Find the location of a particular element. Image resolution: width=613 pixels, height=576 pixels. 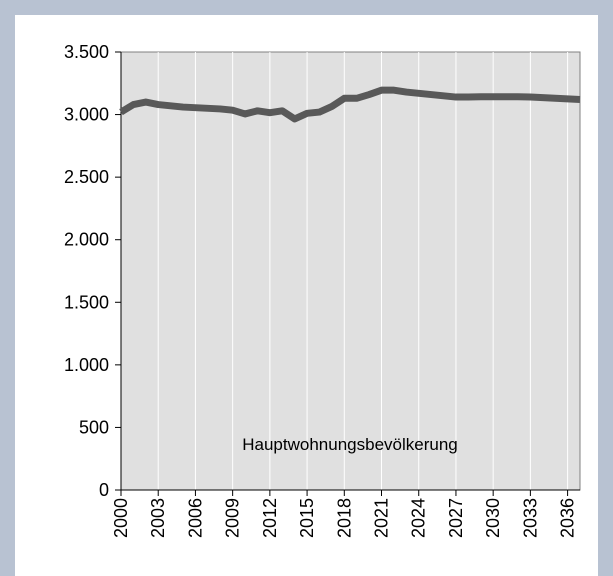

x-tick-label: 2021 is located at coordinates (382, 518).